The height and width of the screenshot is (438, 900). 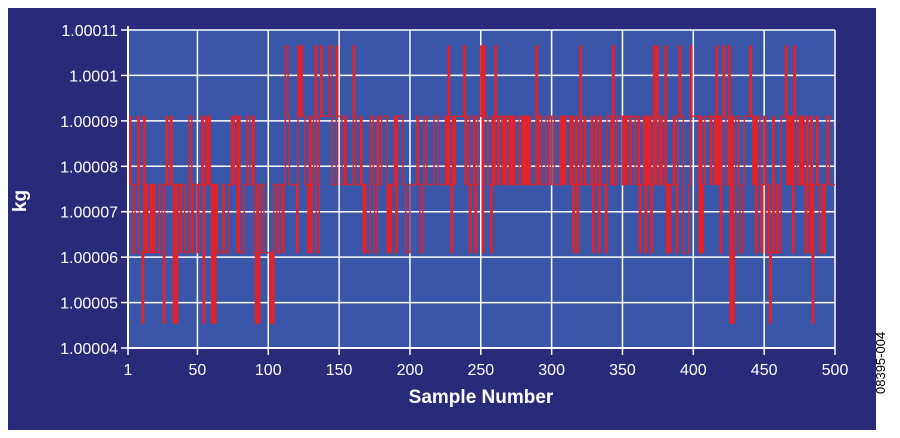 What do you see at coordinates (764, 370) in the screenshot?
I see `x-tick-label: 450` at bounding box center [764, 370].